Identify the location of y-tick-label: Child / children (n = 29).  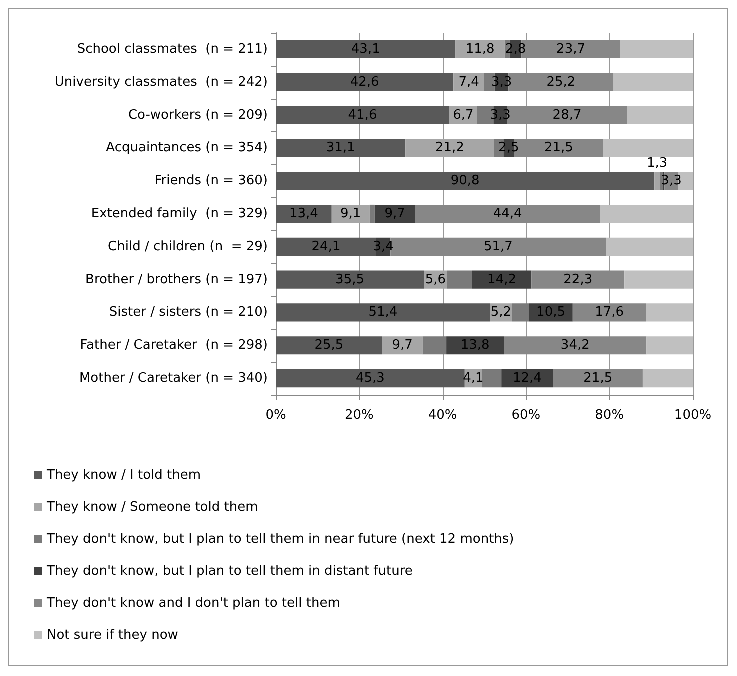
(188, 246).